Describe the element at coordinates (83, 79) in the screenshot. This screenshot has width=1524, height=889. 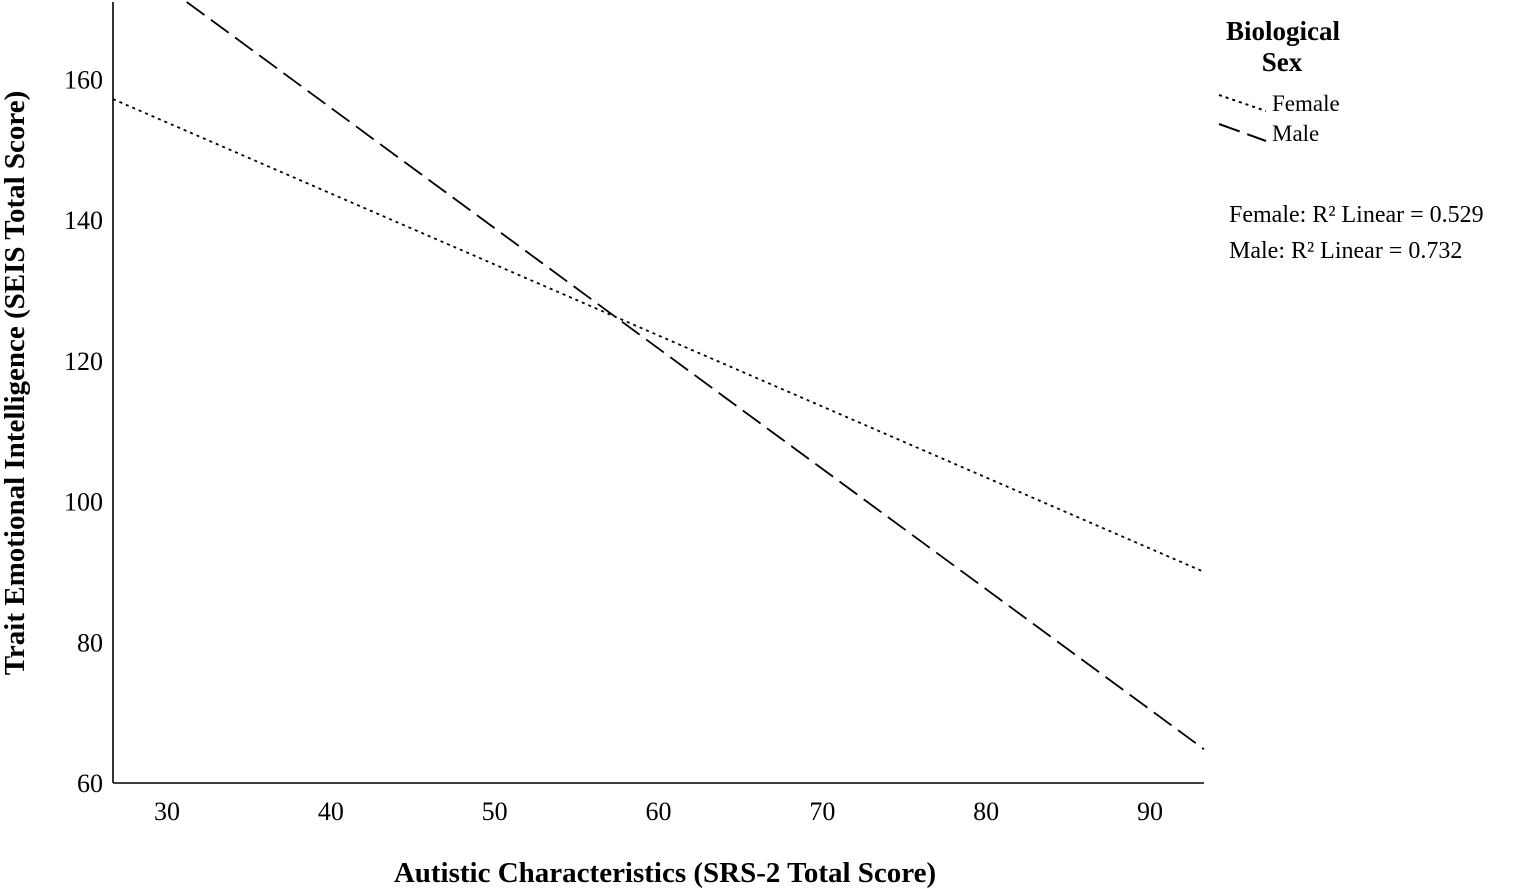
I see `y-tick-label: 160` at that location.